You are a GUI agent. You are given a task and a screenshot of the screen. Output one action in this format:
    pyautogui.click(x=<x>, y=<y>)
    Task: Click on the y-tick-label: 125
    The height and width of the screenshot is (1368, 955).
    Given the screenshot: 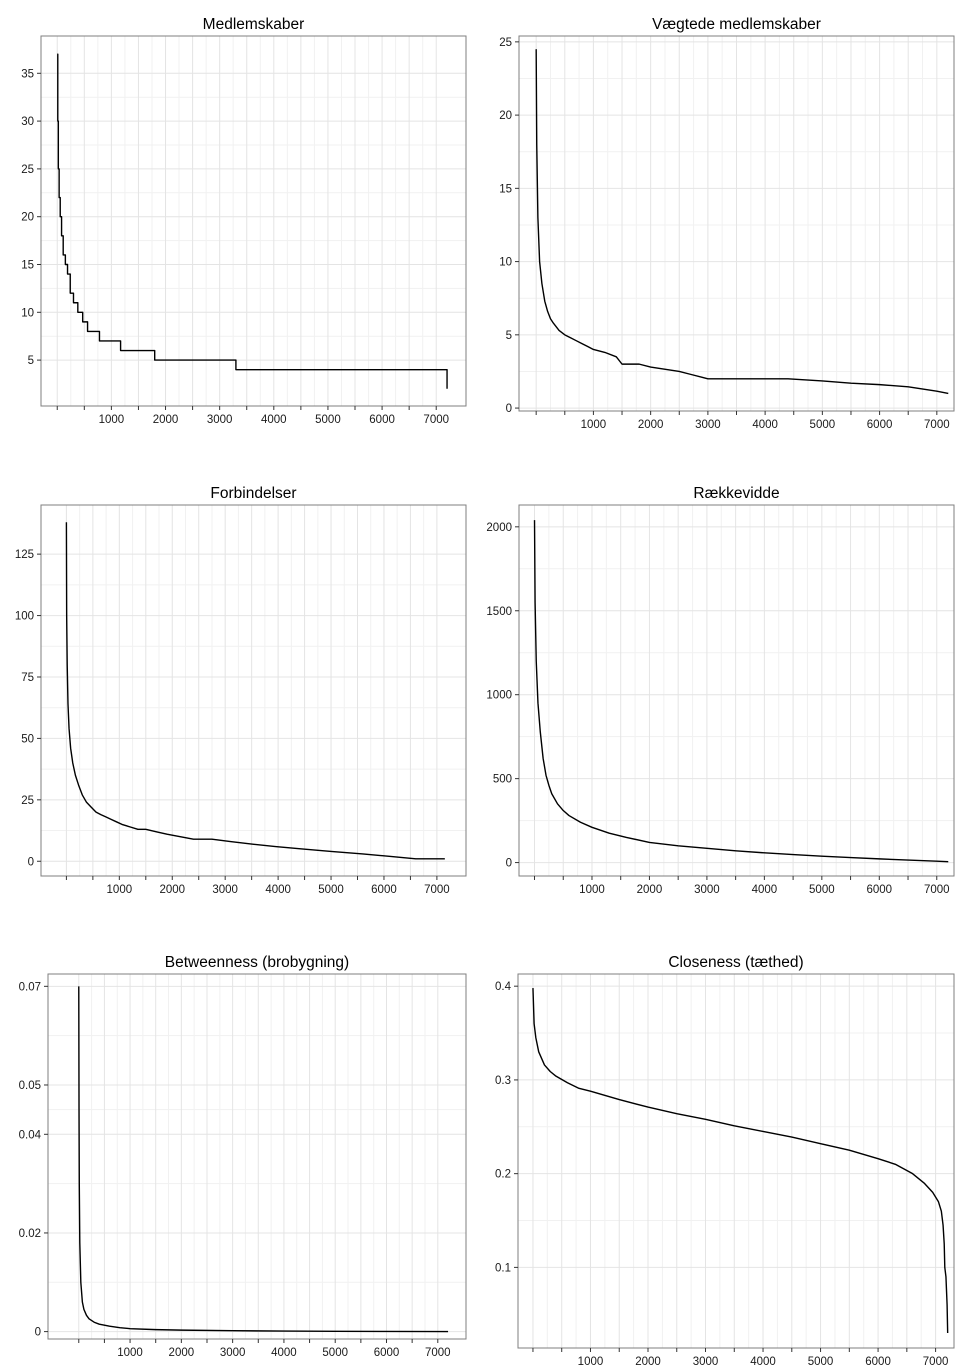 What is the action you would take?
    pyautogui.click(x=24, y=555)
    